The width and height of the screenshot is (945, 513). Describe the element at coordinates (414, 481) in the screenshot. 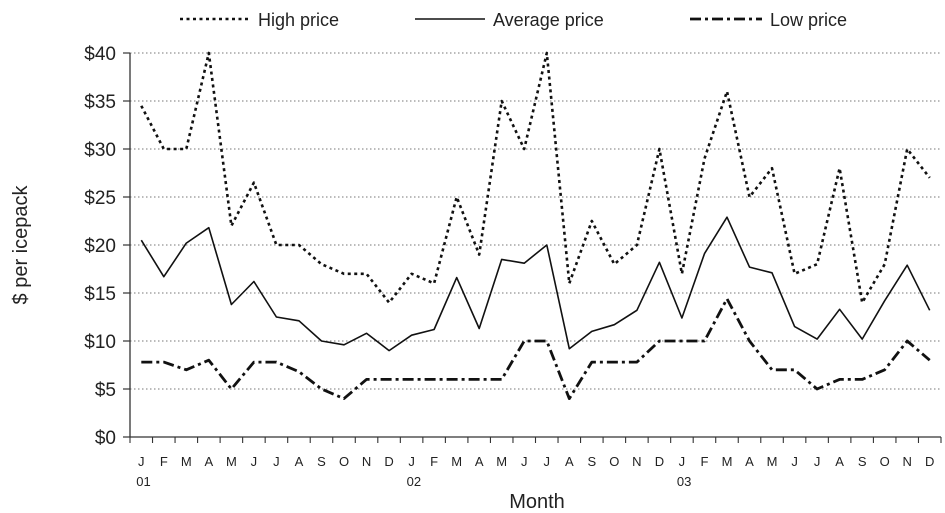

I see `year-label: 02` at that location.